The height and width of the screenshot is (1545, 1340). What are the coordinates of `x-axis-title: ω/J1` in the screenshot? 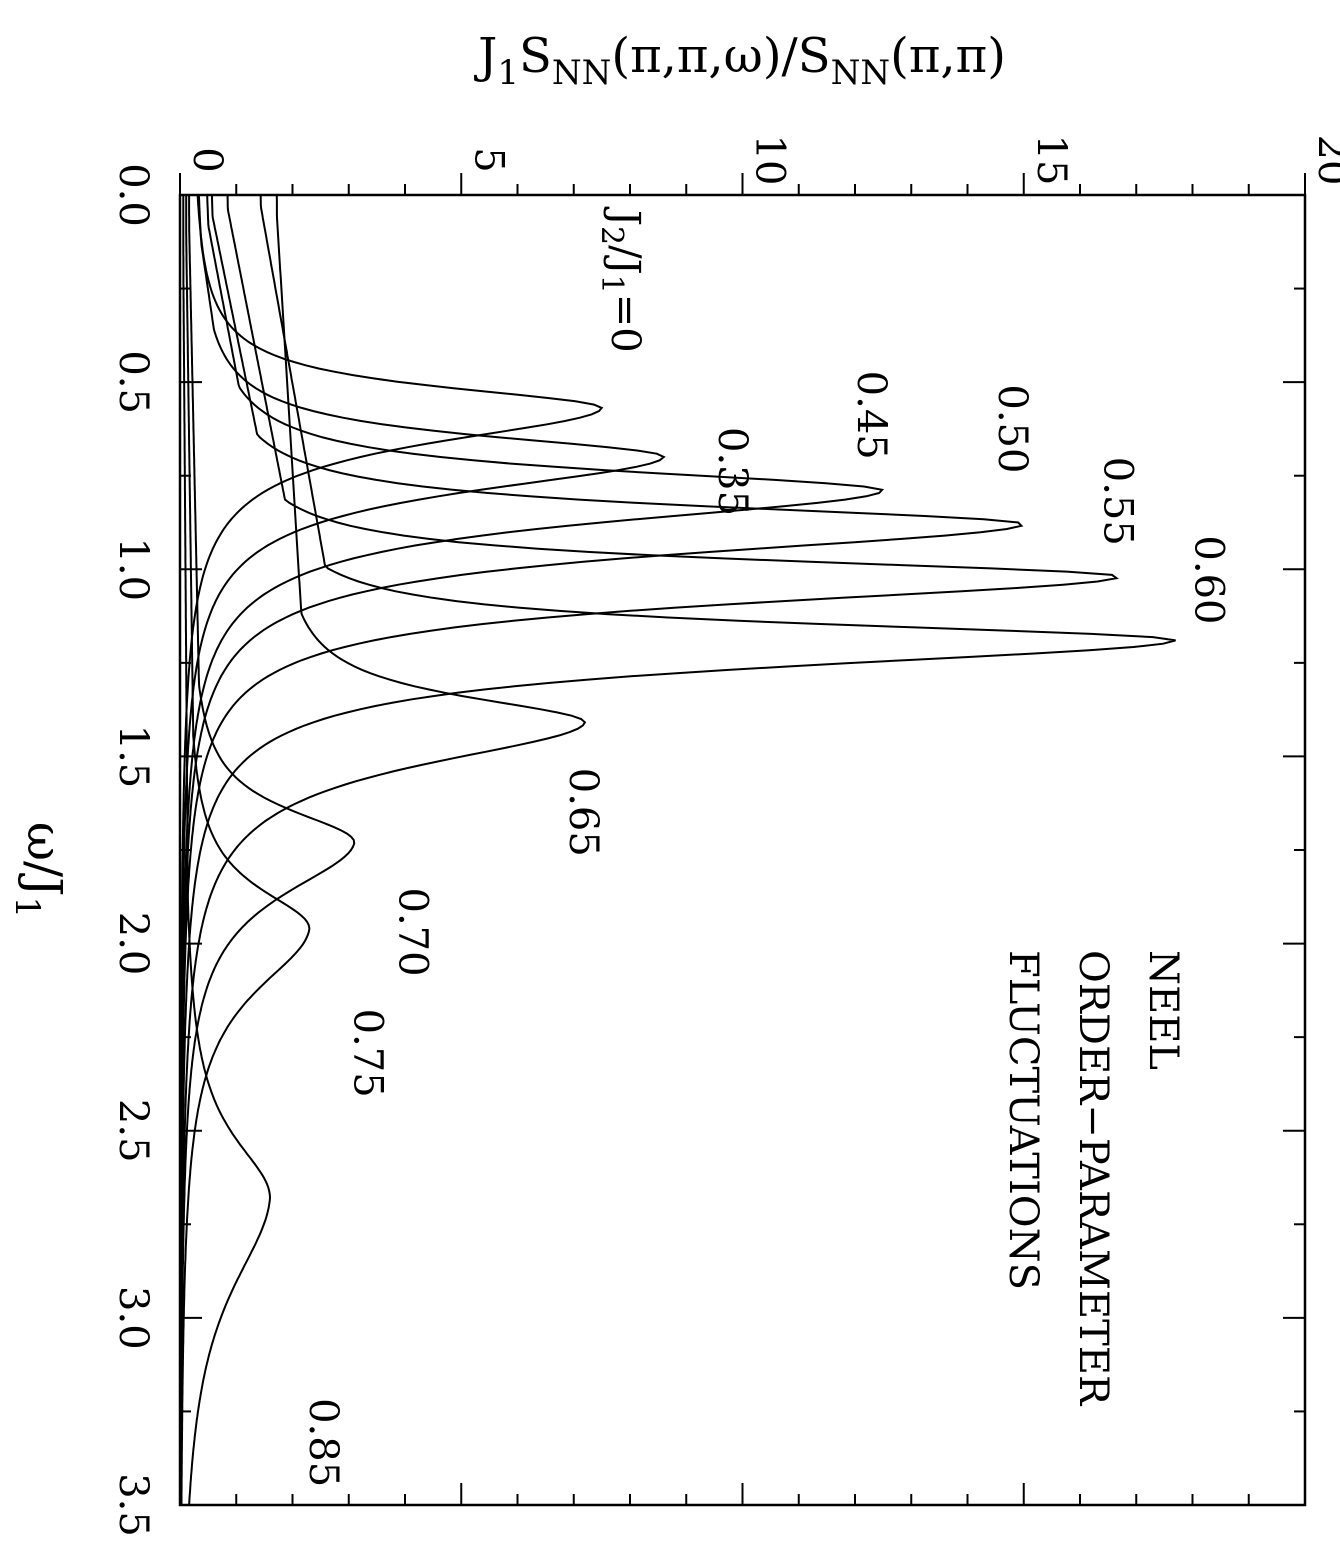 It's located at (39, 870).